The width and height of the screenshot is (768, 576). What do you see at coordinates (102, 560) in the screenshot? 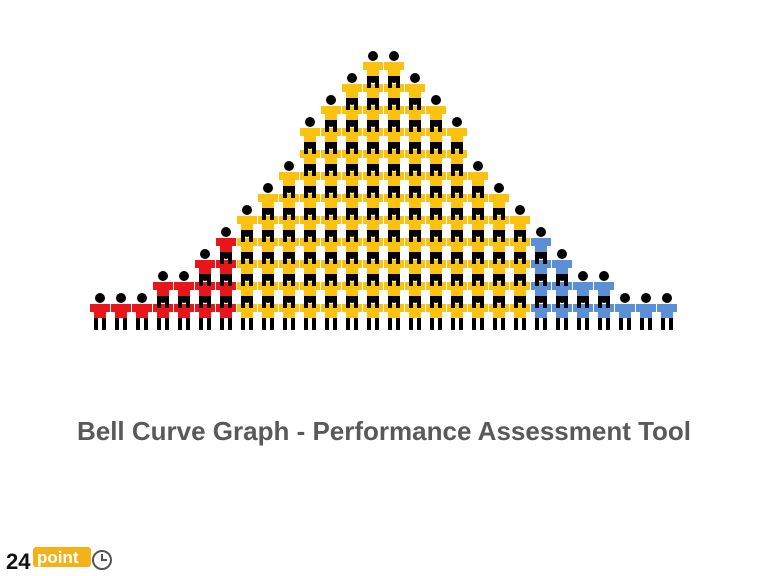
I see `logo-clock` at bounding box center [102, 560].